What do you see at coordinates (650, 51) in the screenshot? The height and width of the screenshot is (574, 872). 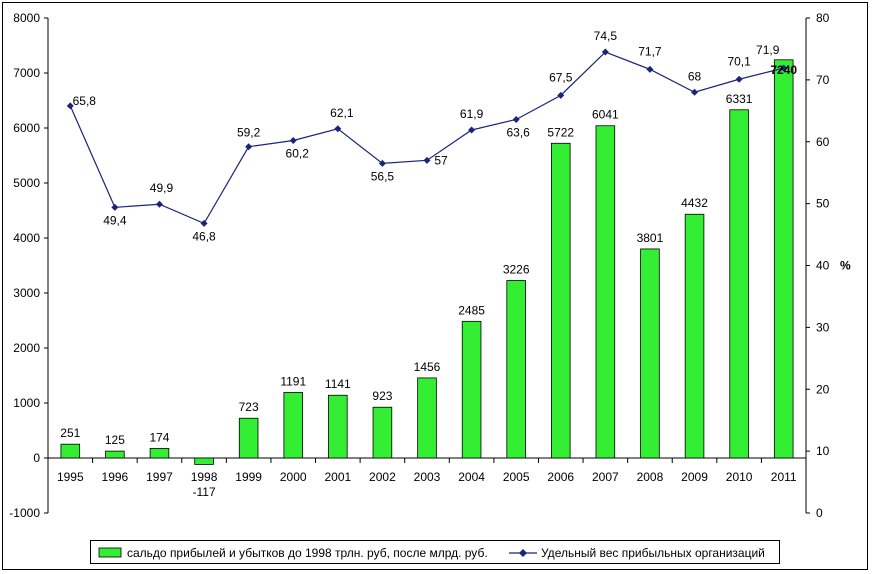 I see `line-data-label: 71,7` at bounding box center [650, 51].